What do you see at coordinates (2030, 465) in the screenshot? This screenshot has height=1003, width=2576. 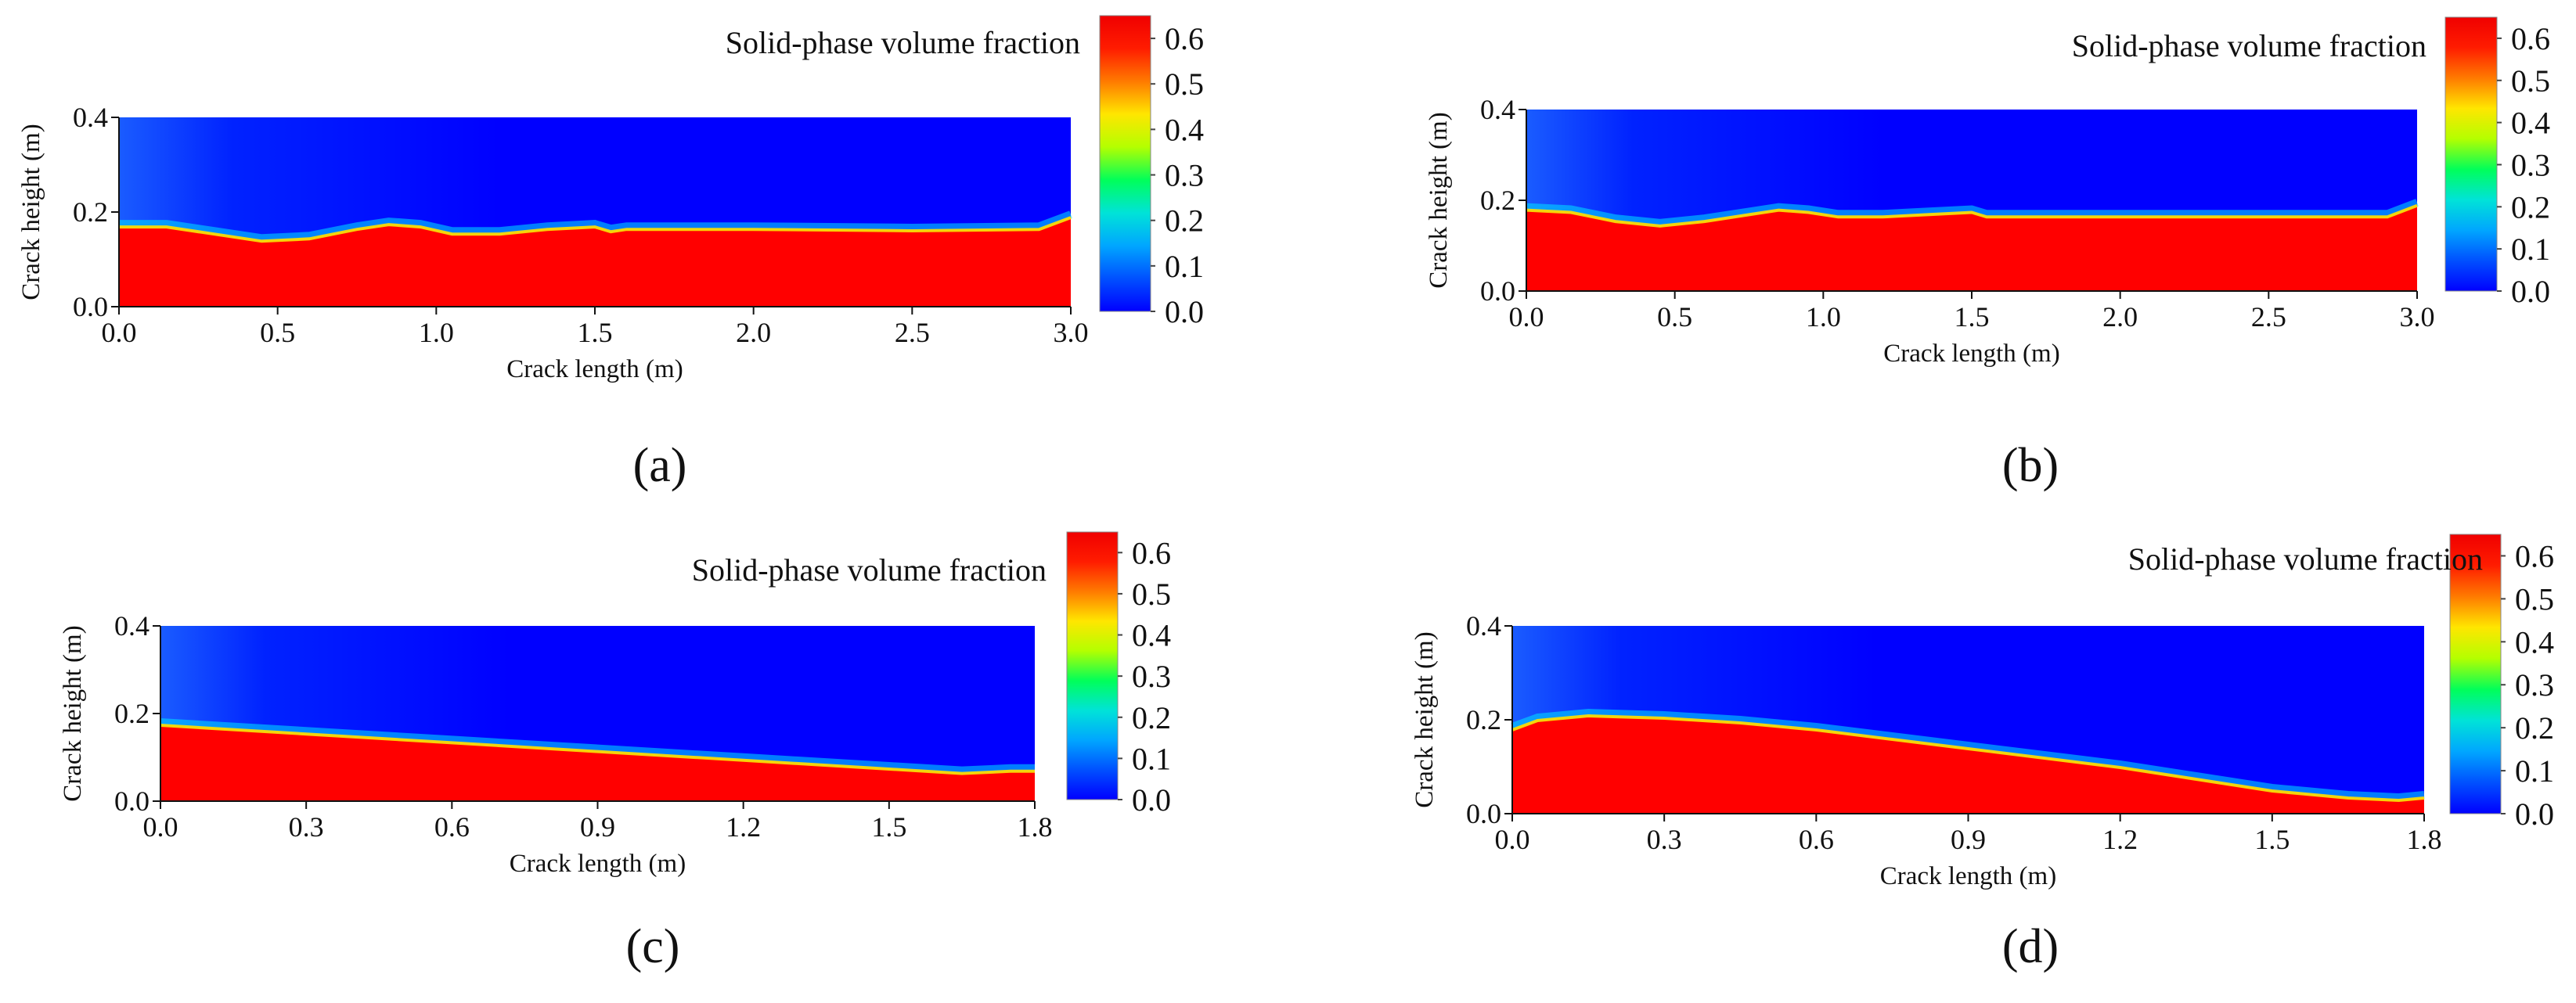 I see `panel-label: (b)` at bounding box center [2030, 465].